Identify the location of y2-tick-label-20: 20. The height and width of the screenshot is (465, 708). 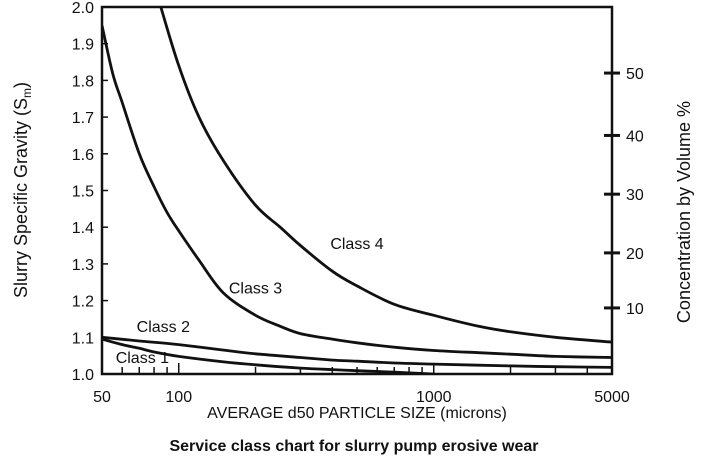
(635, 254).